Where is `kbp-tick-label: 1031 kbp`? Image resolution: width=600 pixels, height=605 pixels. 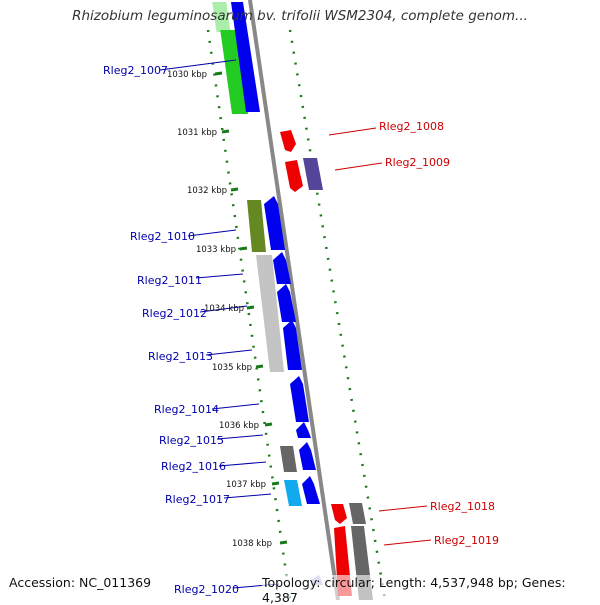 kbp-tick-label: 1031 kbp is located at coordinates (197, 133).